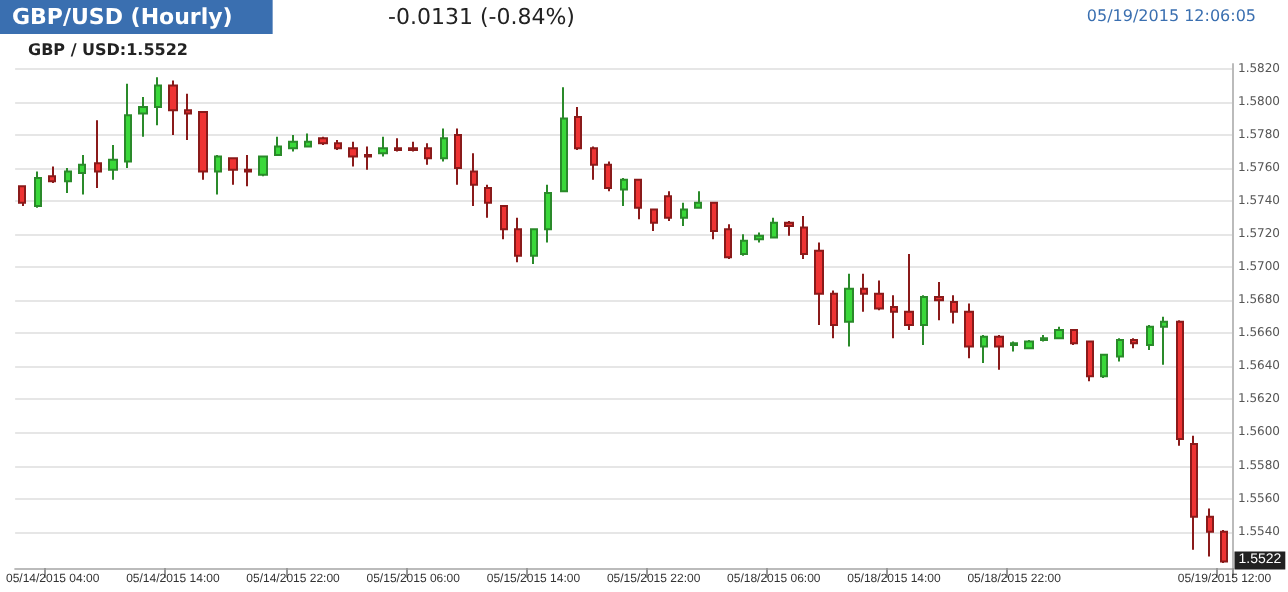 This screenshot has height=592, width=1288. What do you see at coordinates (481, 17) in the screenshot?
I see `chart-subtitle: -0.0131 (-0.84%)` at bounding box center [481, 17].